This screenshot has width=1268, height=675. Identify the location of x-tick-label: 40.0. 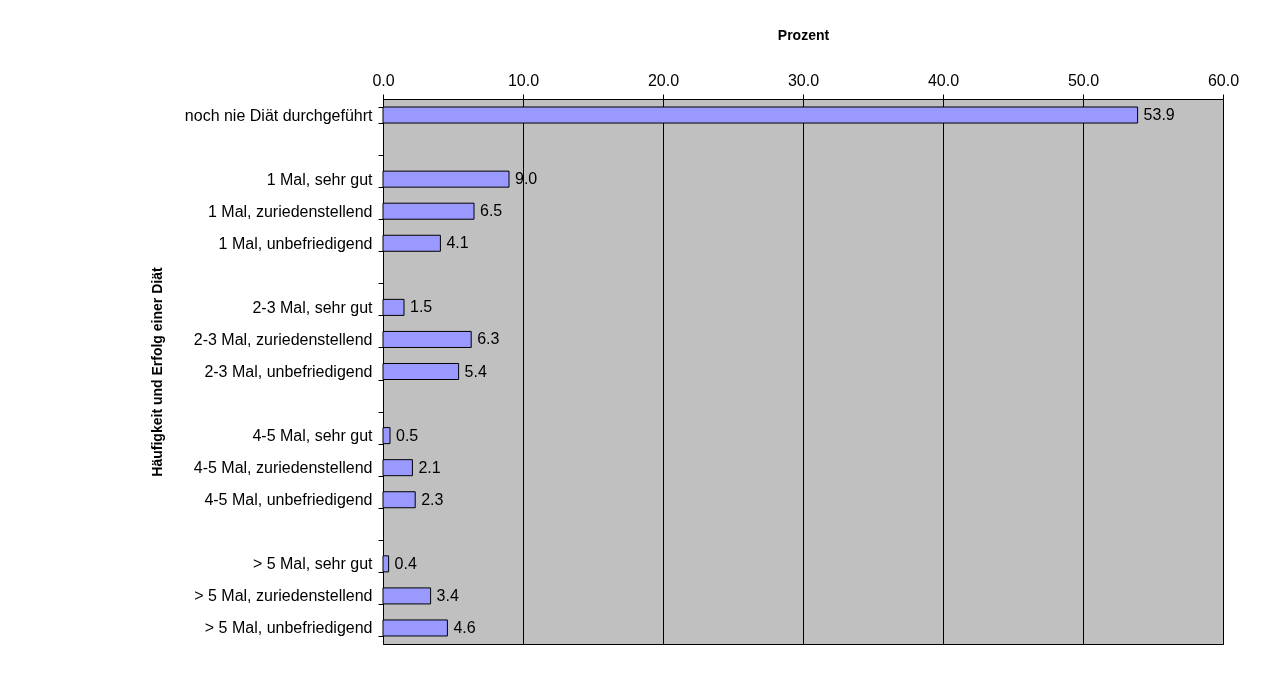
(943, 80).